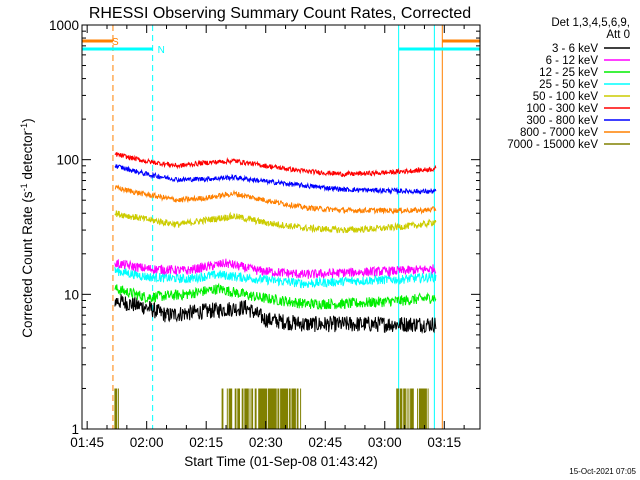 The image size is (640, 480). I want to click on legend-label: 100 - 300 keV, so click(562, 109).